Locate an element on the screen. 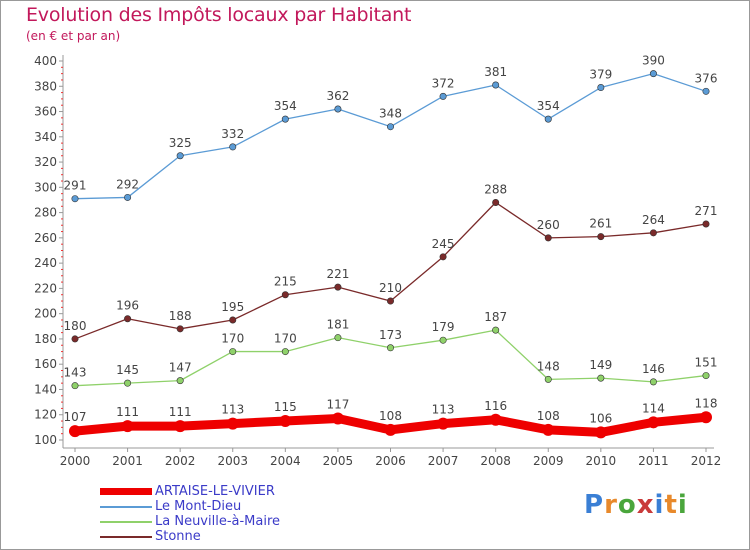 The height and width of the screenshot is (550, 750). y-tick-label: 340 is located at coordinates (45, 137).